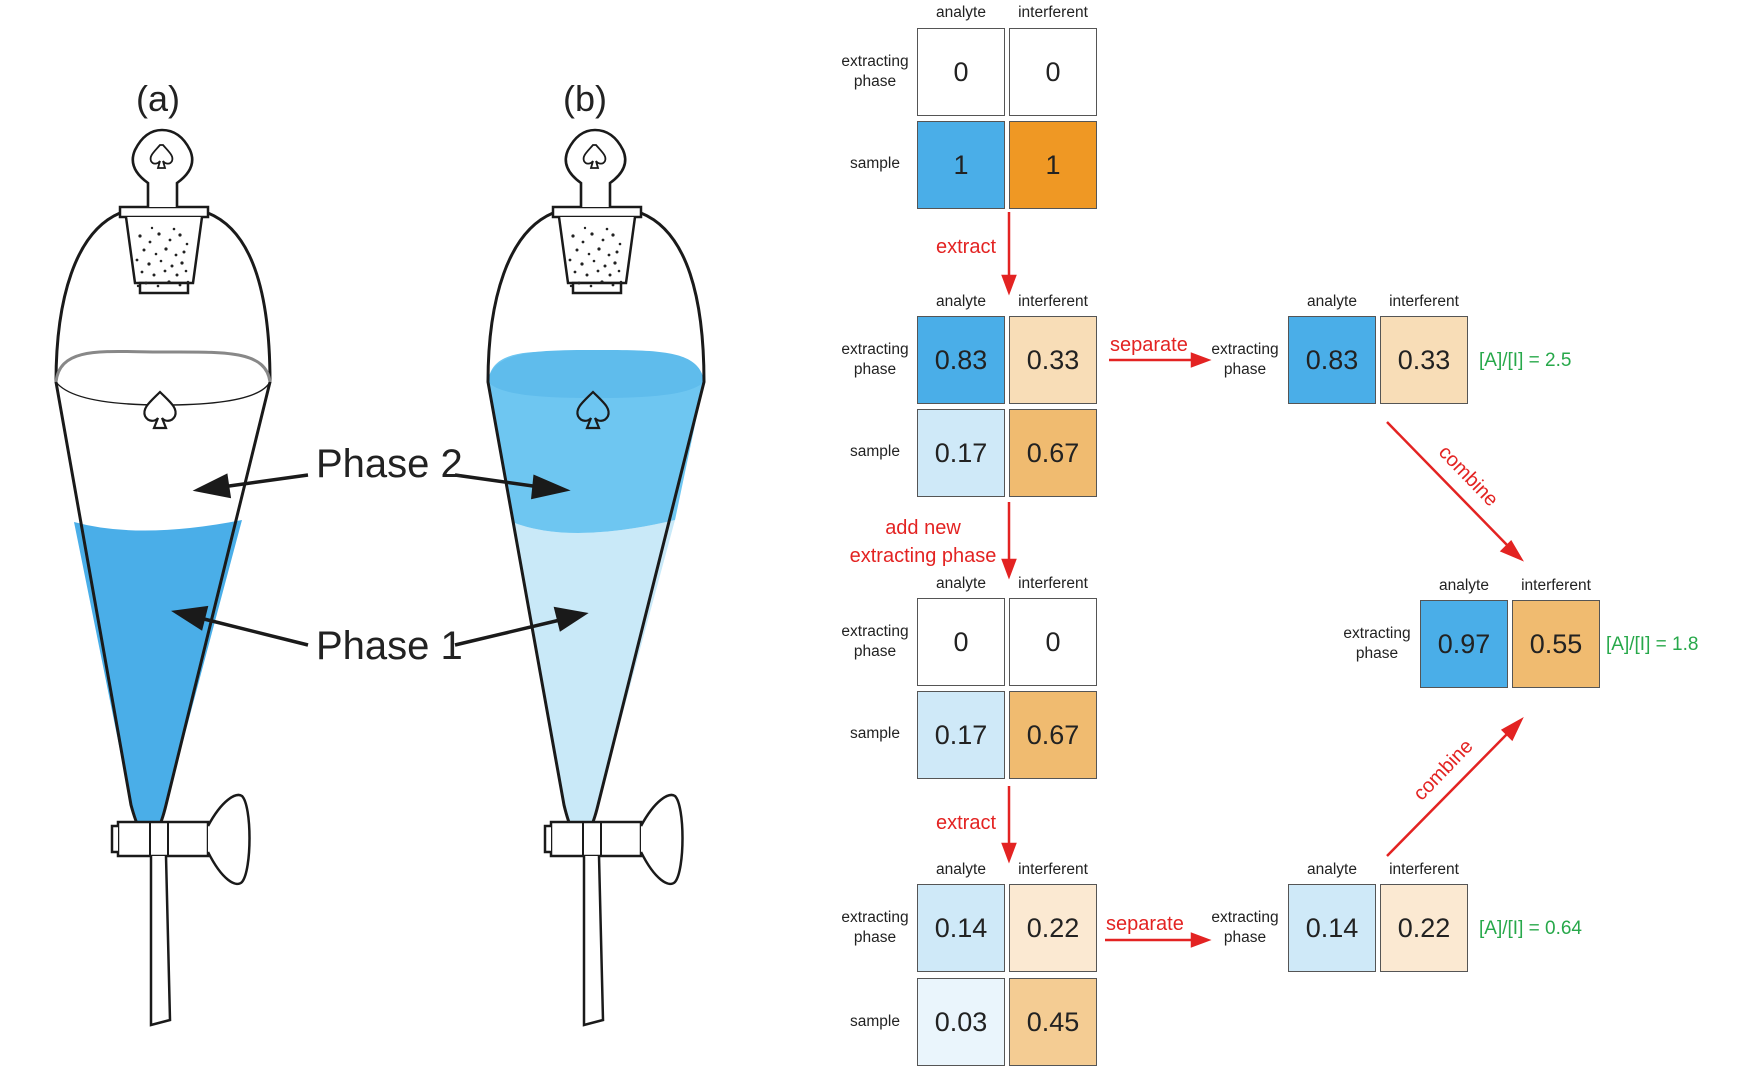 The image size is (1748, 1069). What do you see at coordinates (1424, 928) in the screenshot?
I see `s2-extracting-interferent: 0.22` at bounding box center [1424, 928].